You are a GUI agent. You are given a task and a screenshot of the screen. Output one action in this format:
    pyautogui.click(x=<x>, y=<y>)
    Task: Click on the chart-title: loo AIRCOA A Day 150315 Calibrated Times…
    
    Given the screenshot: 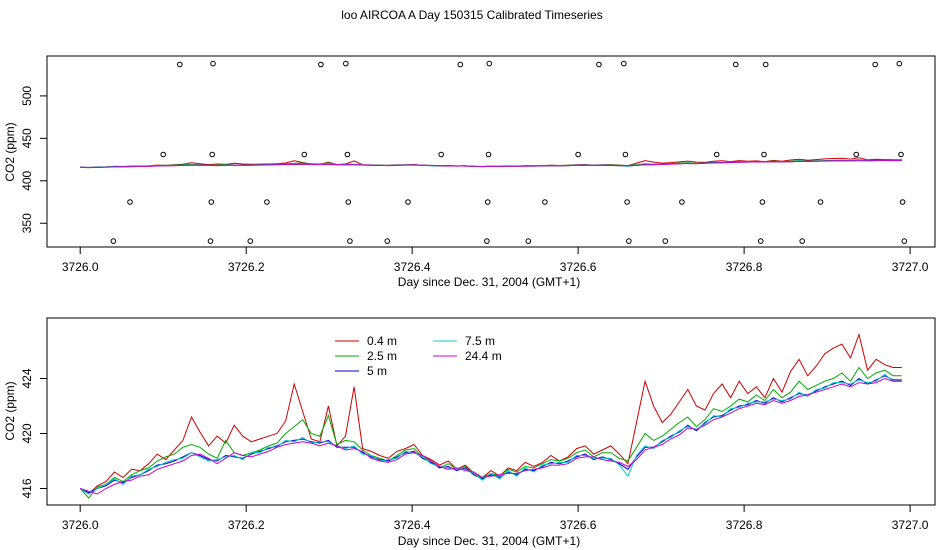 What is the action you would take?
    pyautogui.click(x=471, y=15)
    